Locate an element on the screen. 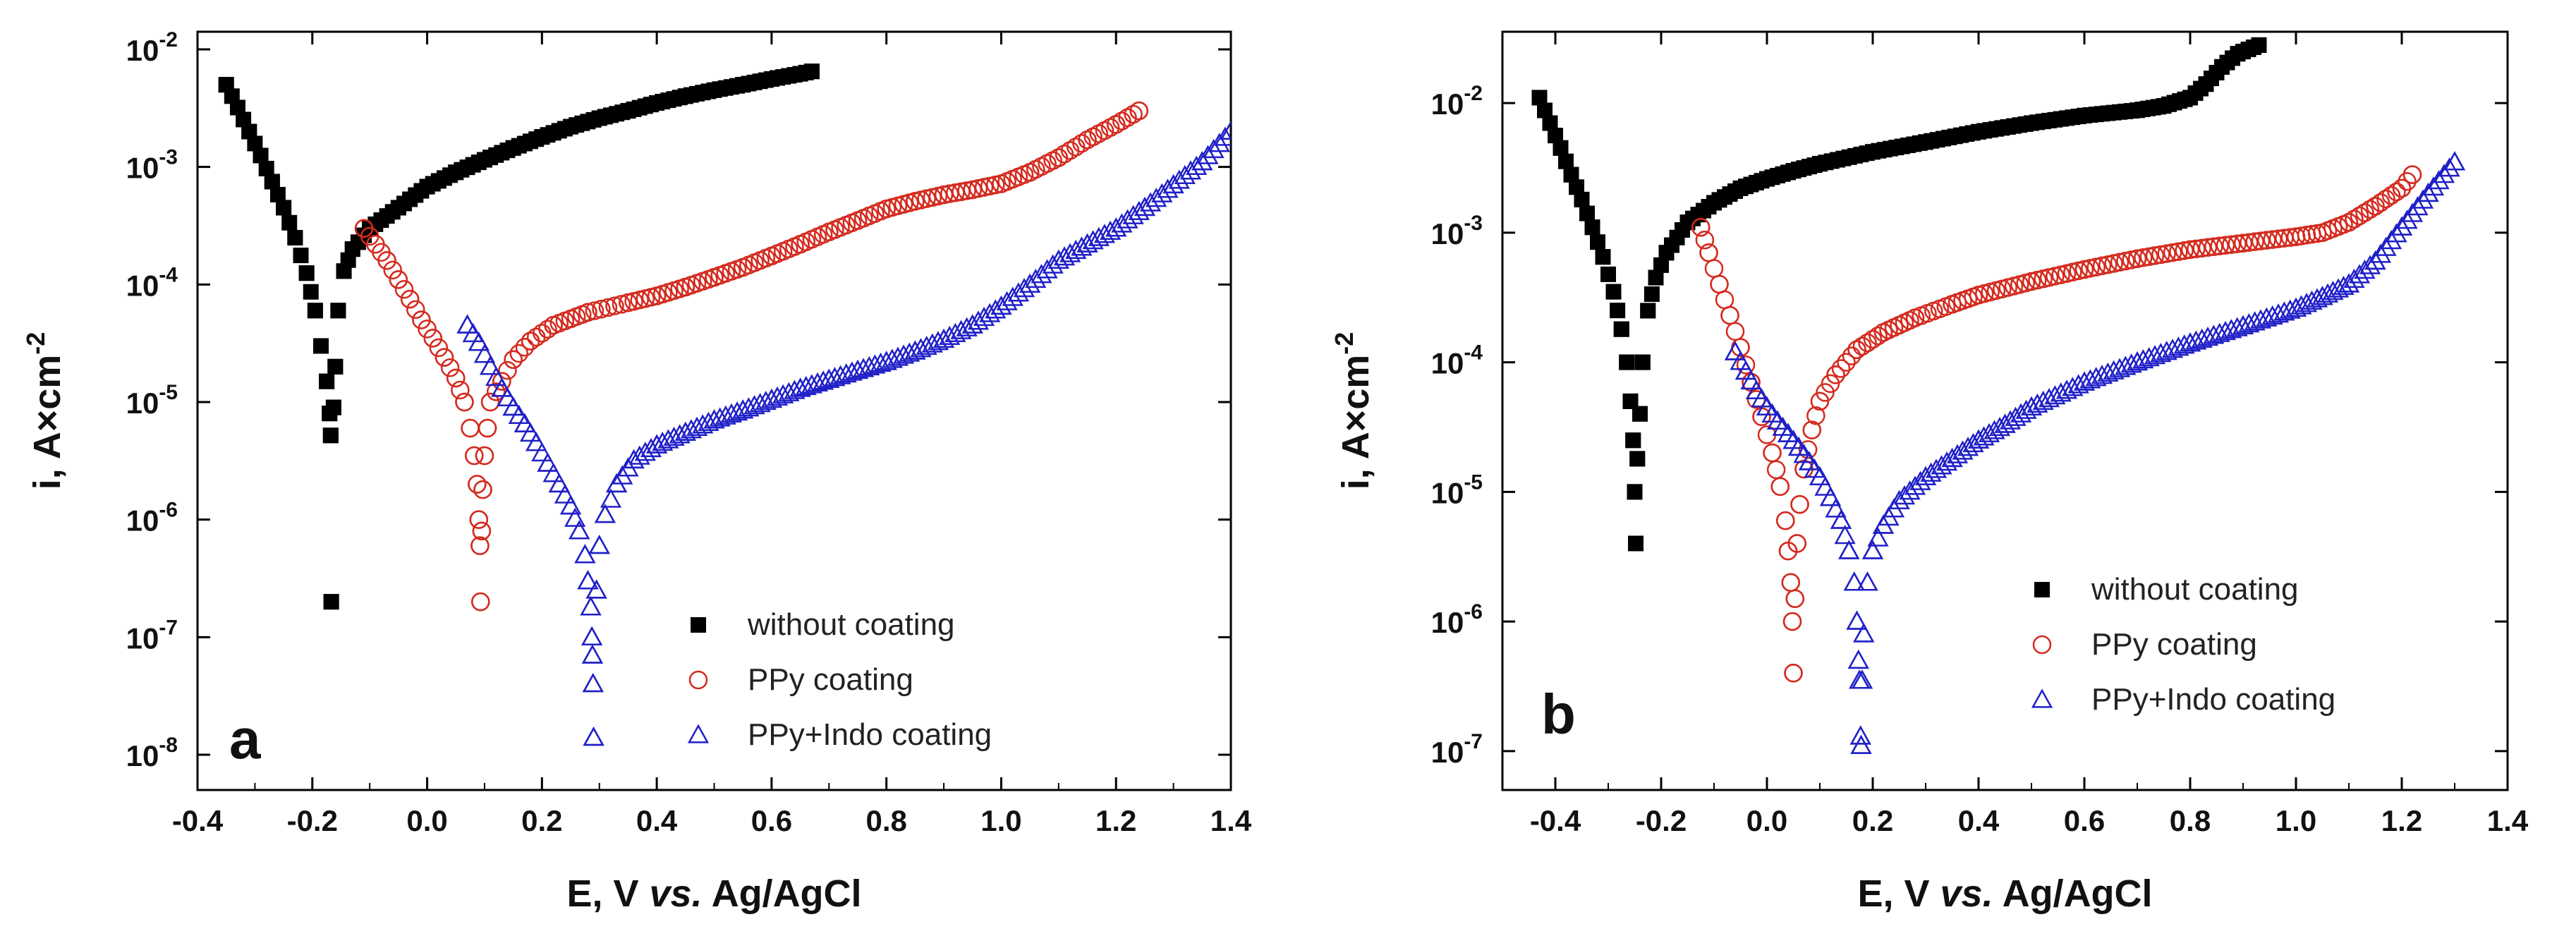 The width and height of the screenshot is (2576, 948). x-tick-label: 0.0 is located at coordinates (1766, 821).